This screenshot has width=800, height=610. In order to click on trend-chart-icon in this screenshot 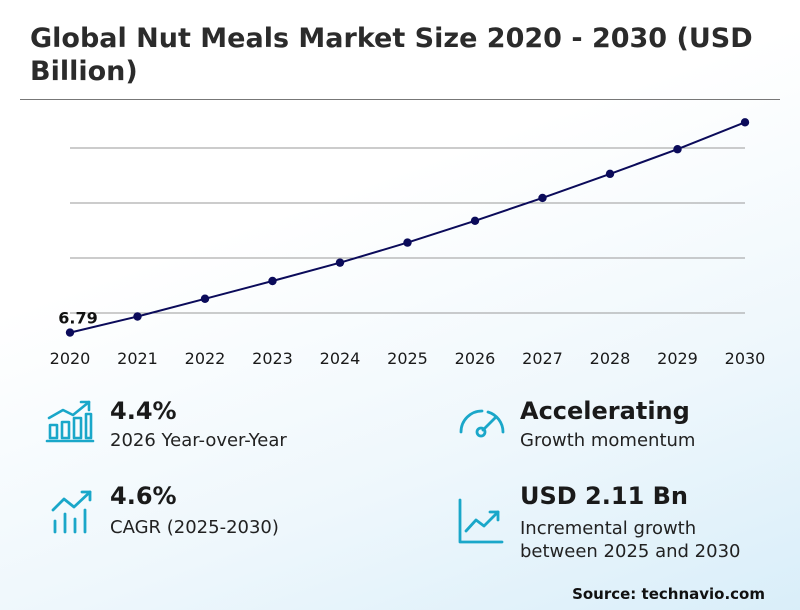, I will do `click(481, 521)`.